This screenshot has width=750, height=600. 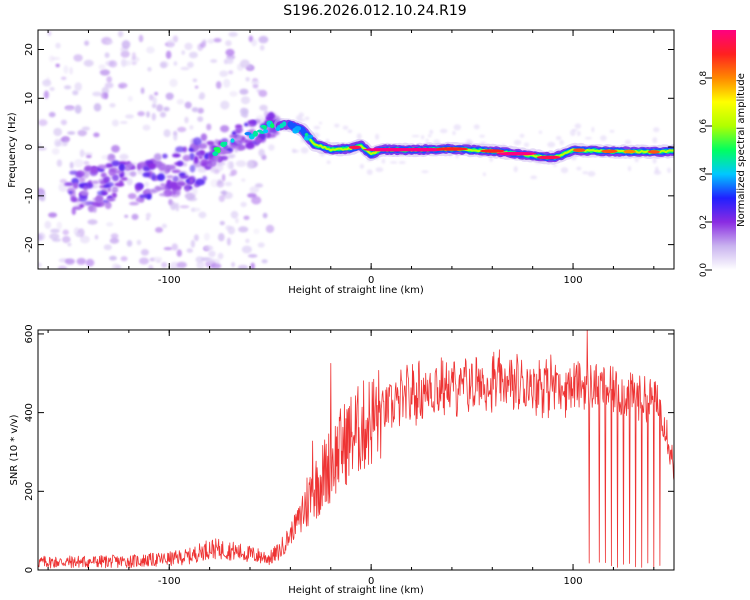 What do you see at coordinates (573, 280) in the screenshot?
I see `x-tick-label: 100` at bounding box center [573, 280].